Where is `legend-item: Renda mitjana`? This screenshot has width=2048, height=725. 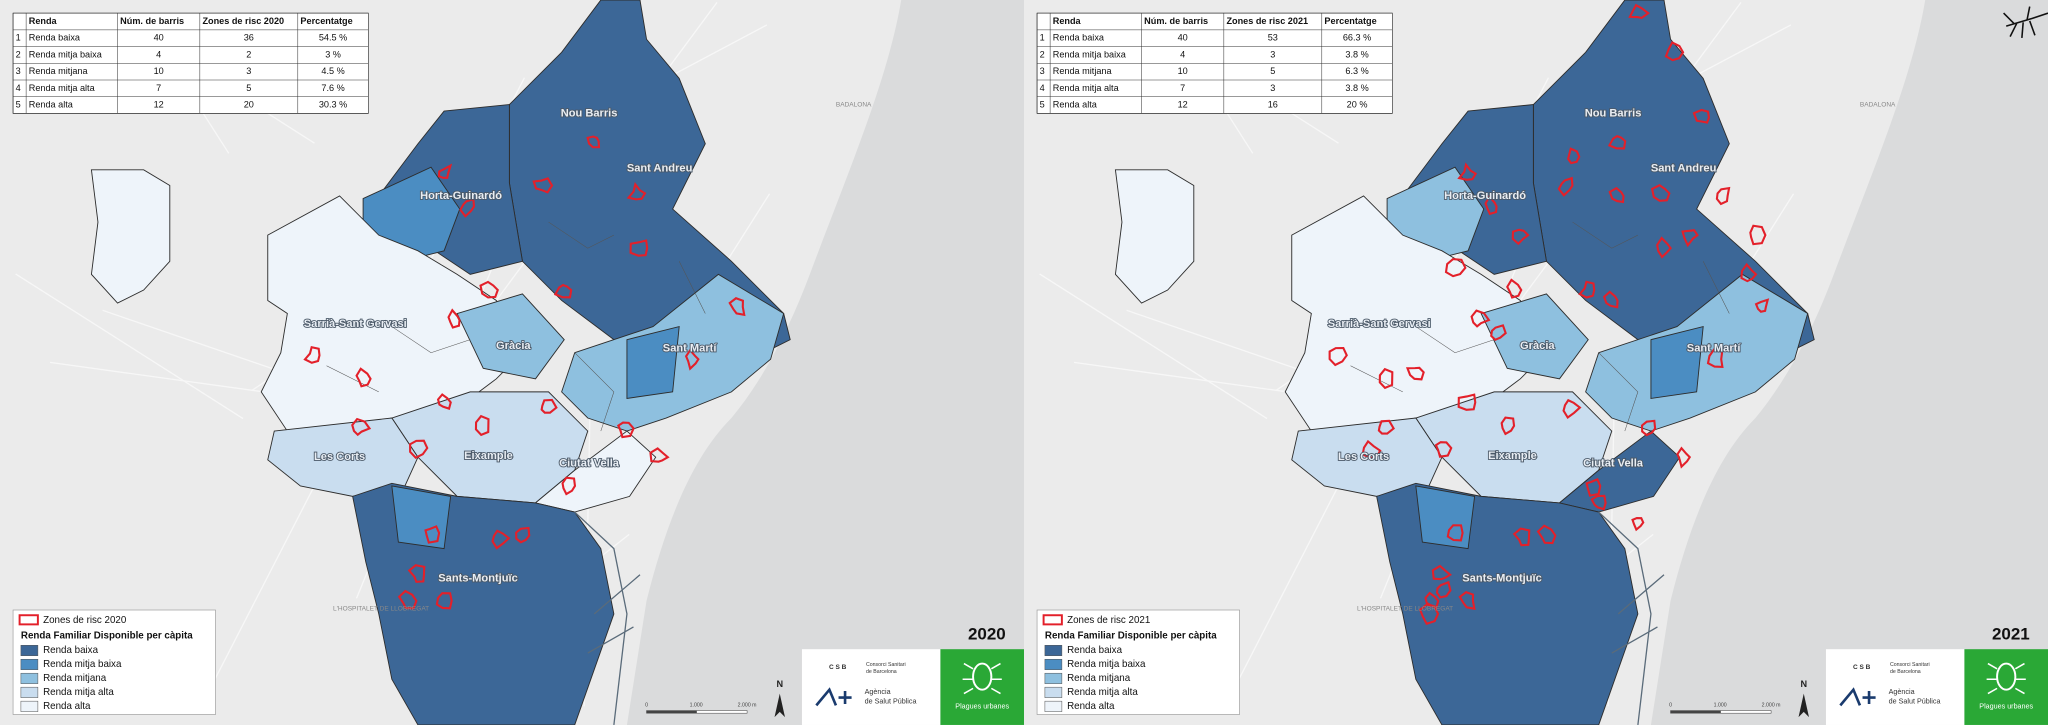 legend-item: Renda mitjana is located at coordinates (75, 678).